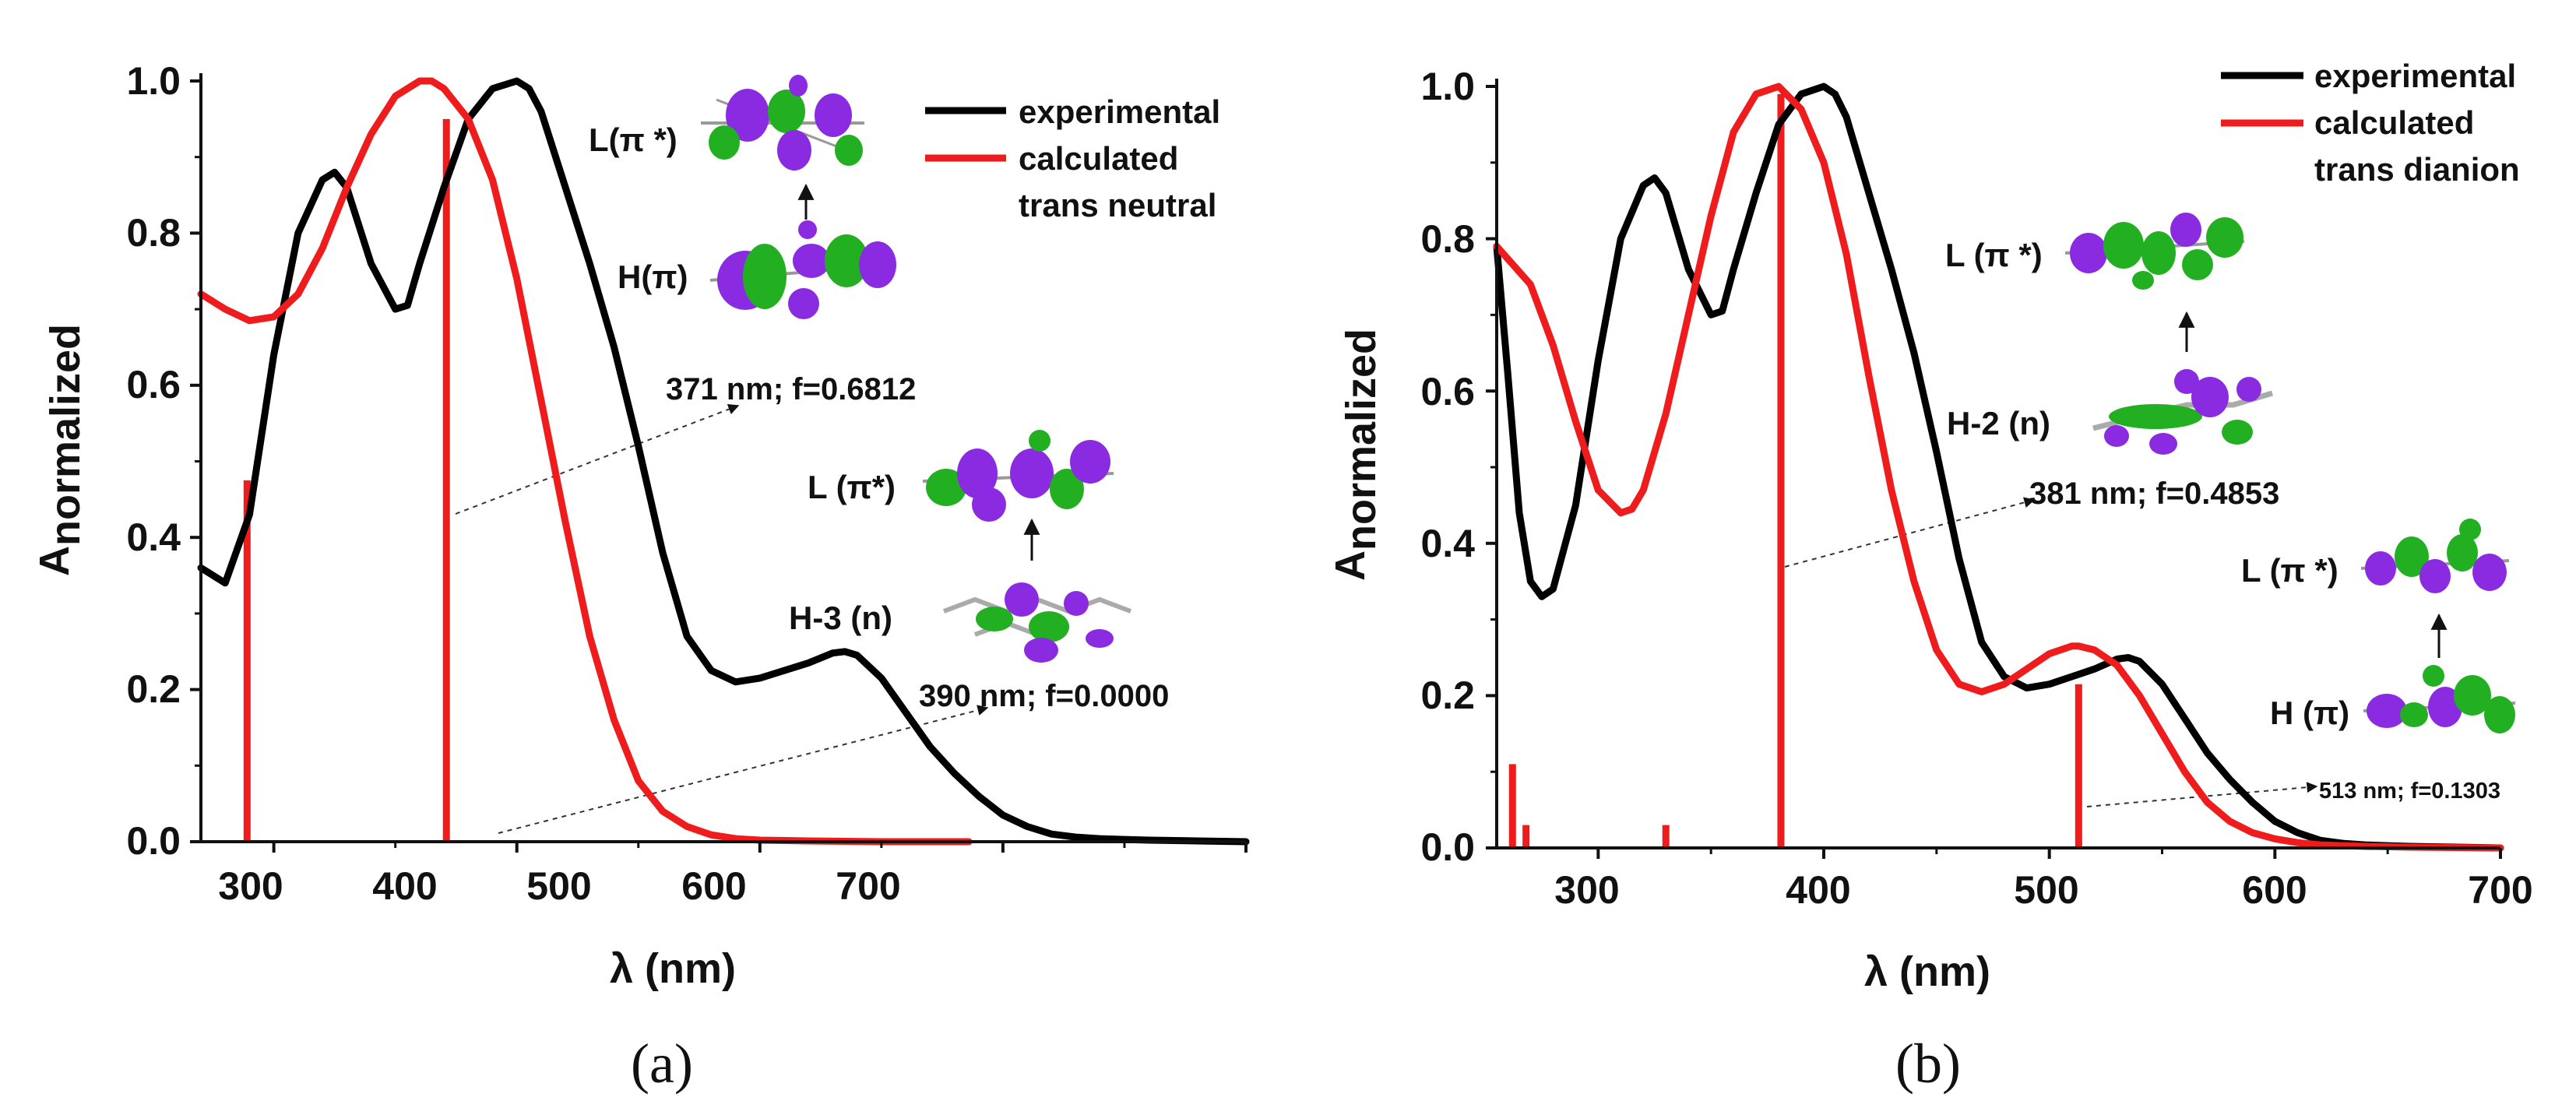 The image size is (2576, 1115). Describe the element at coordinates (1998, 423) in the screenshot. I see `orbital-label-homo: H-2 (n)` at that location.